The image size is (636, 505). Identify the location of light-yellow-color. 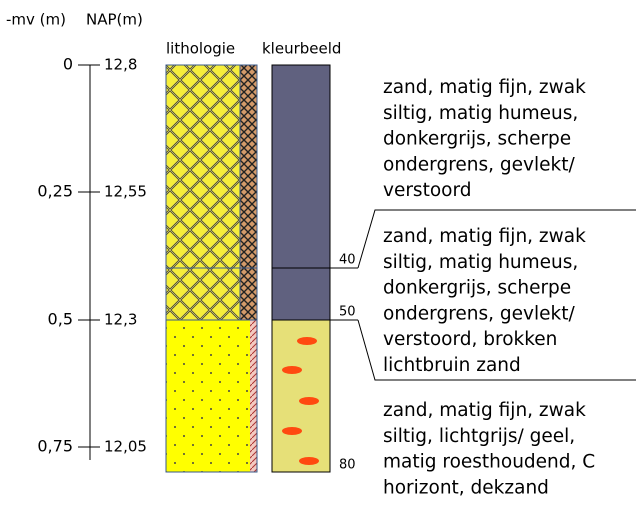
(301, 396).